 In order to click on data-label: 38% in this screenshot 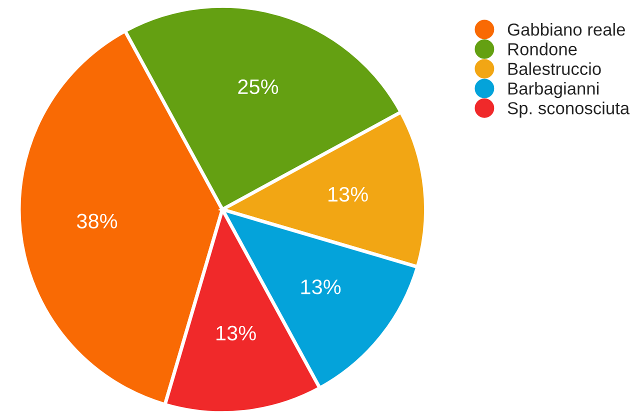, I will do `click(97, 221)`.